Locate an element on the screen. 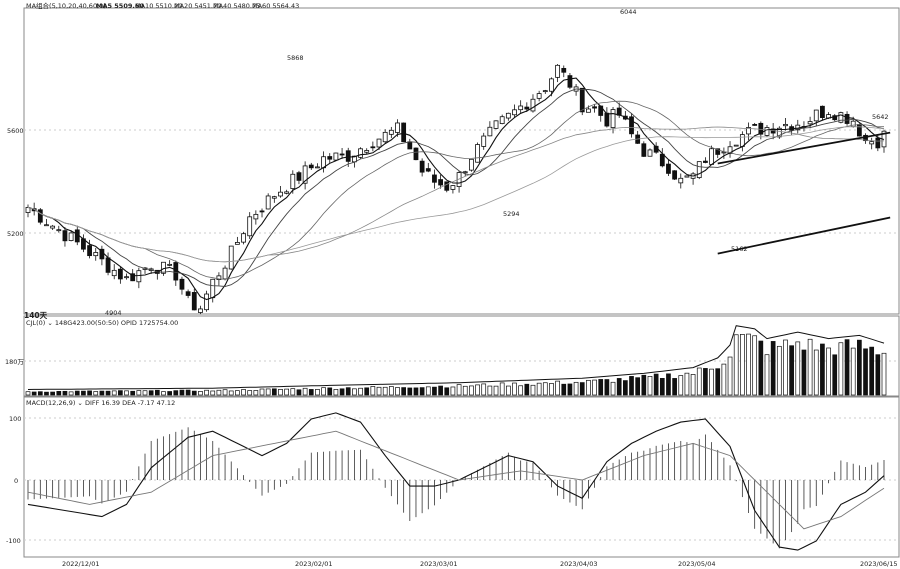 The width and height of the screenshot is (900, 569). annotation-high-5868: 5868 is located at coordinates (295, 58).